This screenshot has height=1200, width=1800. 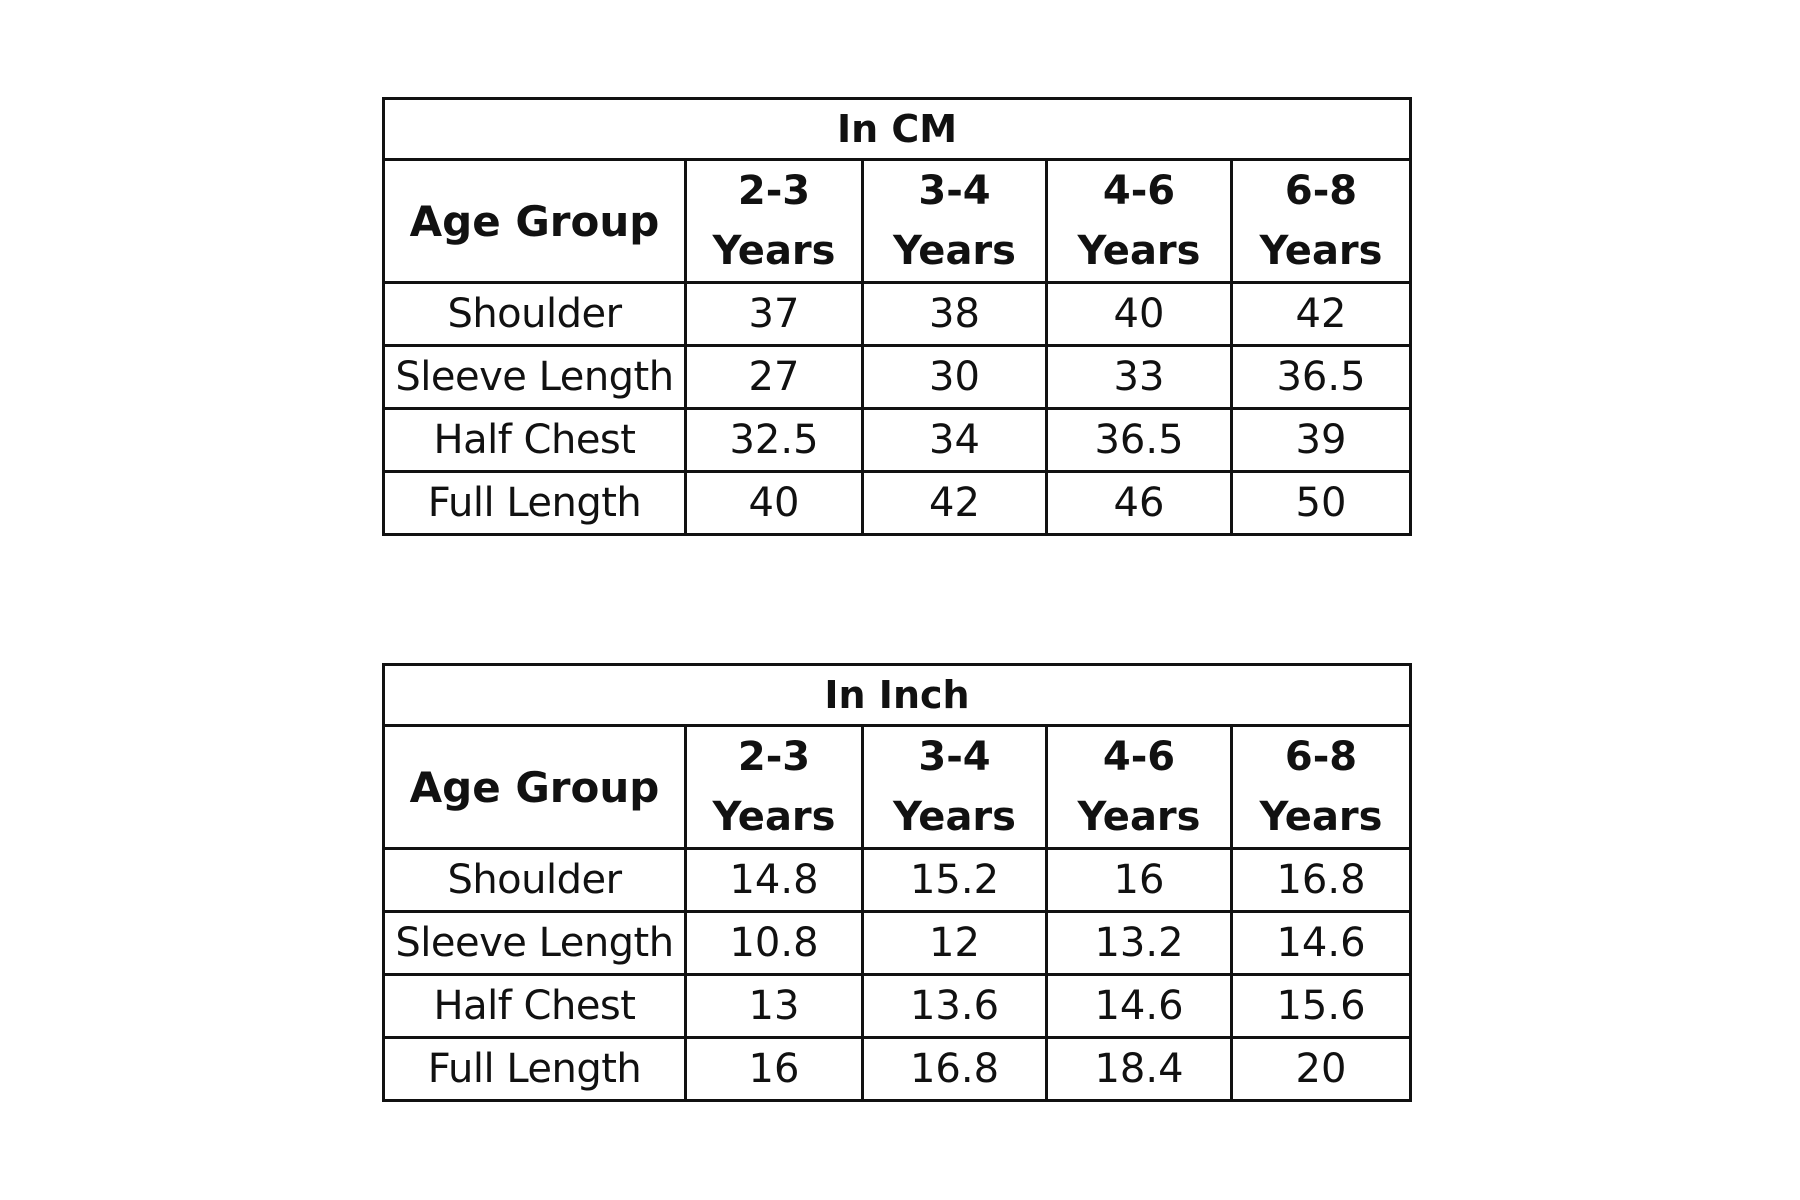 I want to click on table-row: Shoulder 14.8 15.2 16 16.8, so click(x=897, y=880).